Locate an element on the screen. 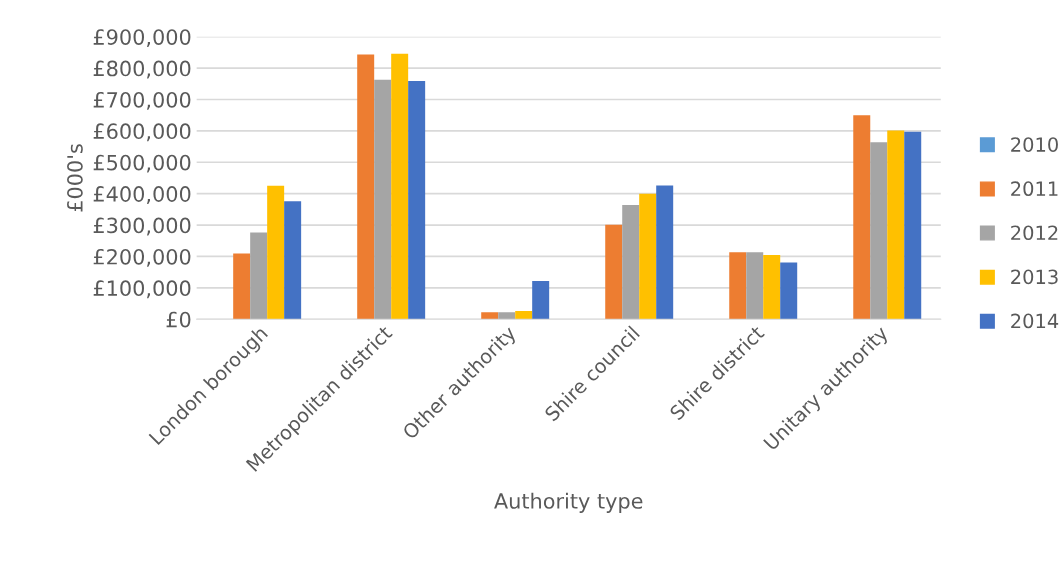  y-tick-label: £0 is located at coordinates (178, 319).